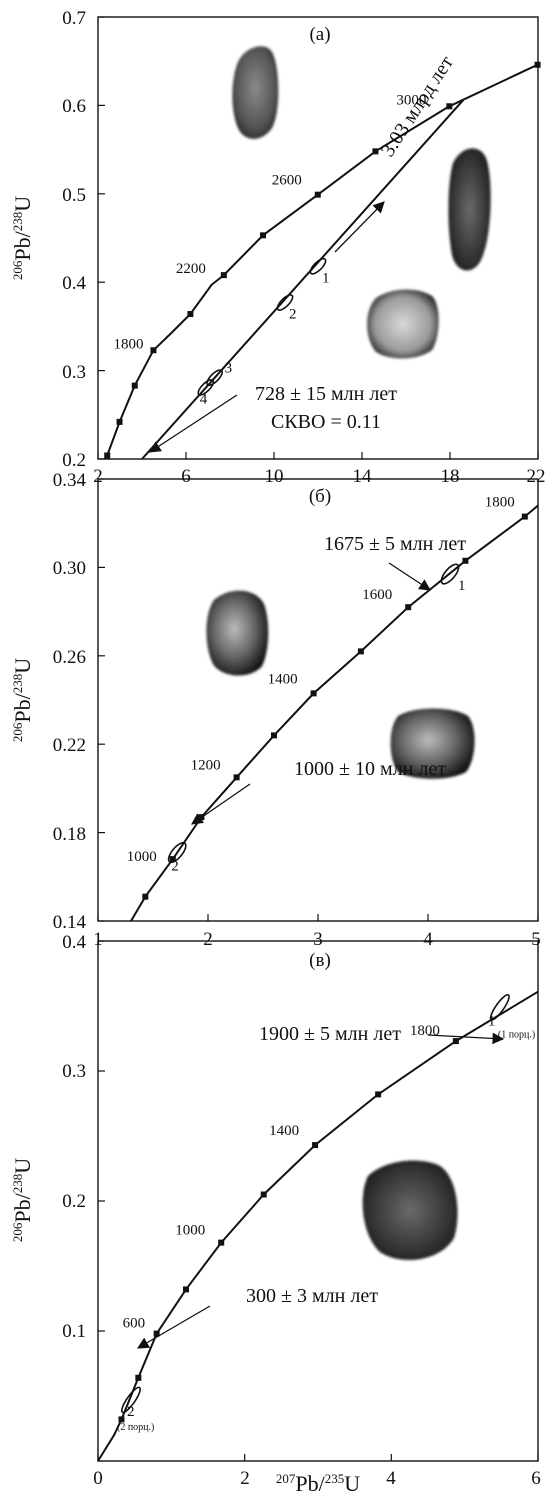 The height and width of the screenshot is (1495, 554). Describe the element at coordinates (204, 399) in the screenshot. I see `analysis-number: 4` at that location.